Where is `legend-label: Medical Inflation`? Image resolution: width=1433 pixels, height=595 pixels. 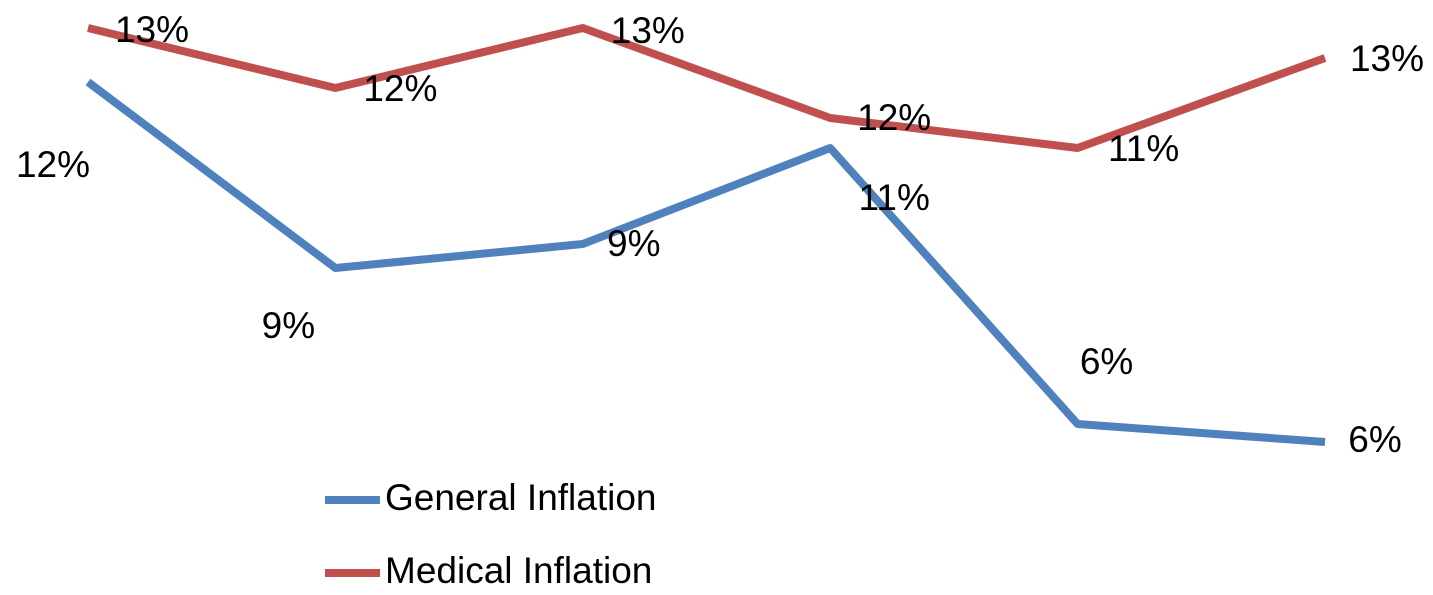
legend-label: Medical Inflation is located at coordinates (518, 570).